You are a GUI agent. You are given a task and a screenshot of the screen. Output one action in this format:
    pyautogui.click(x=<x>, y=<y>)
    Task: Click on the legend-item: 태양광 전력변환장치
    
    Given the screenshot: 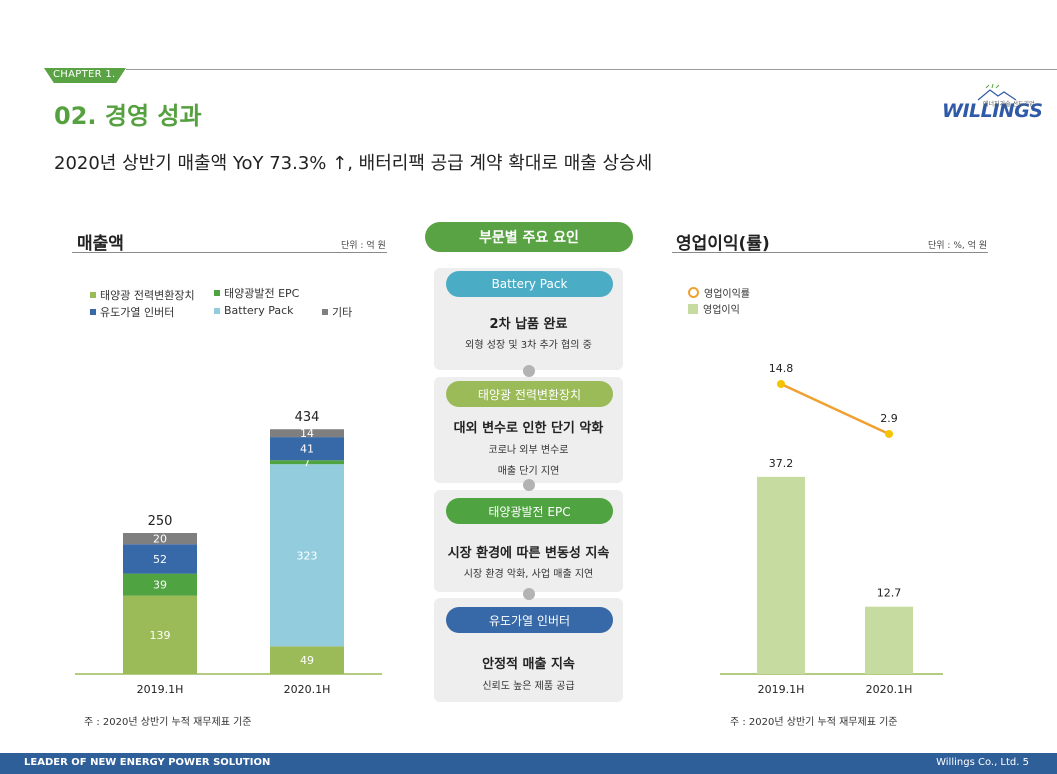 What is the action you would take?
    pyautogui.click(x=142, y=295)
    